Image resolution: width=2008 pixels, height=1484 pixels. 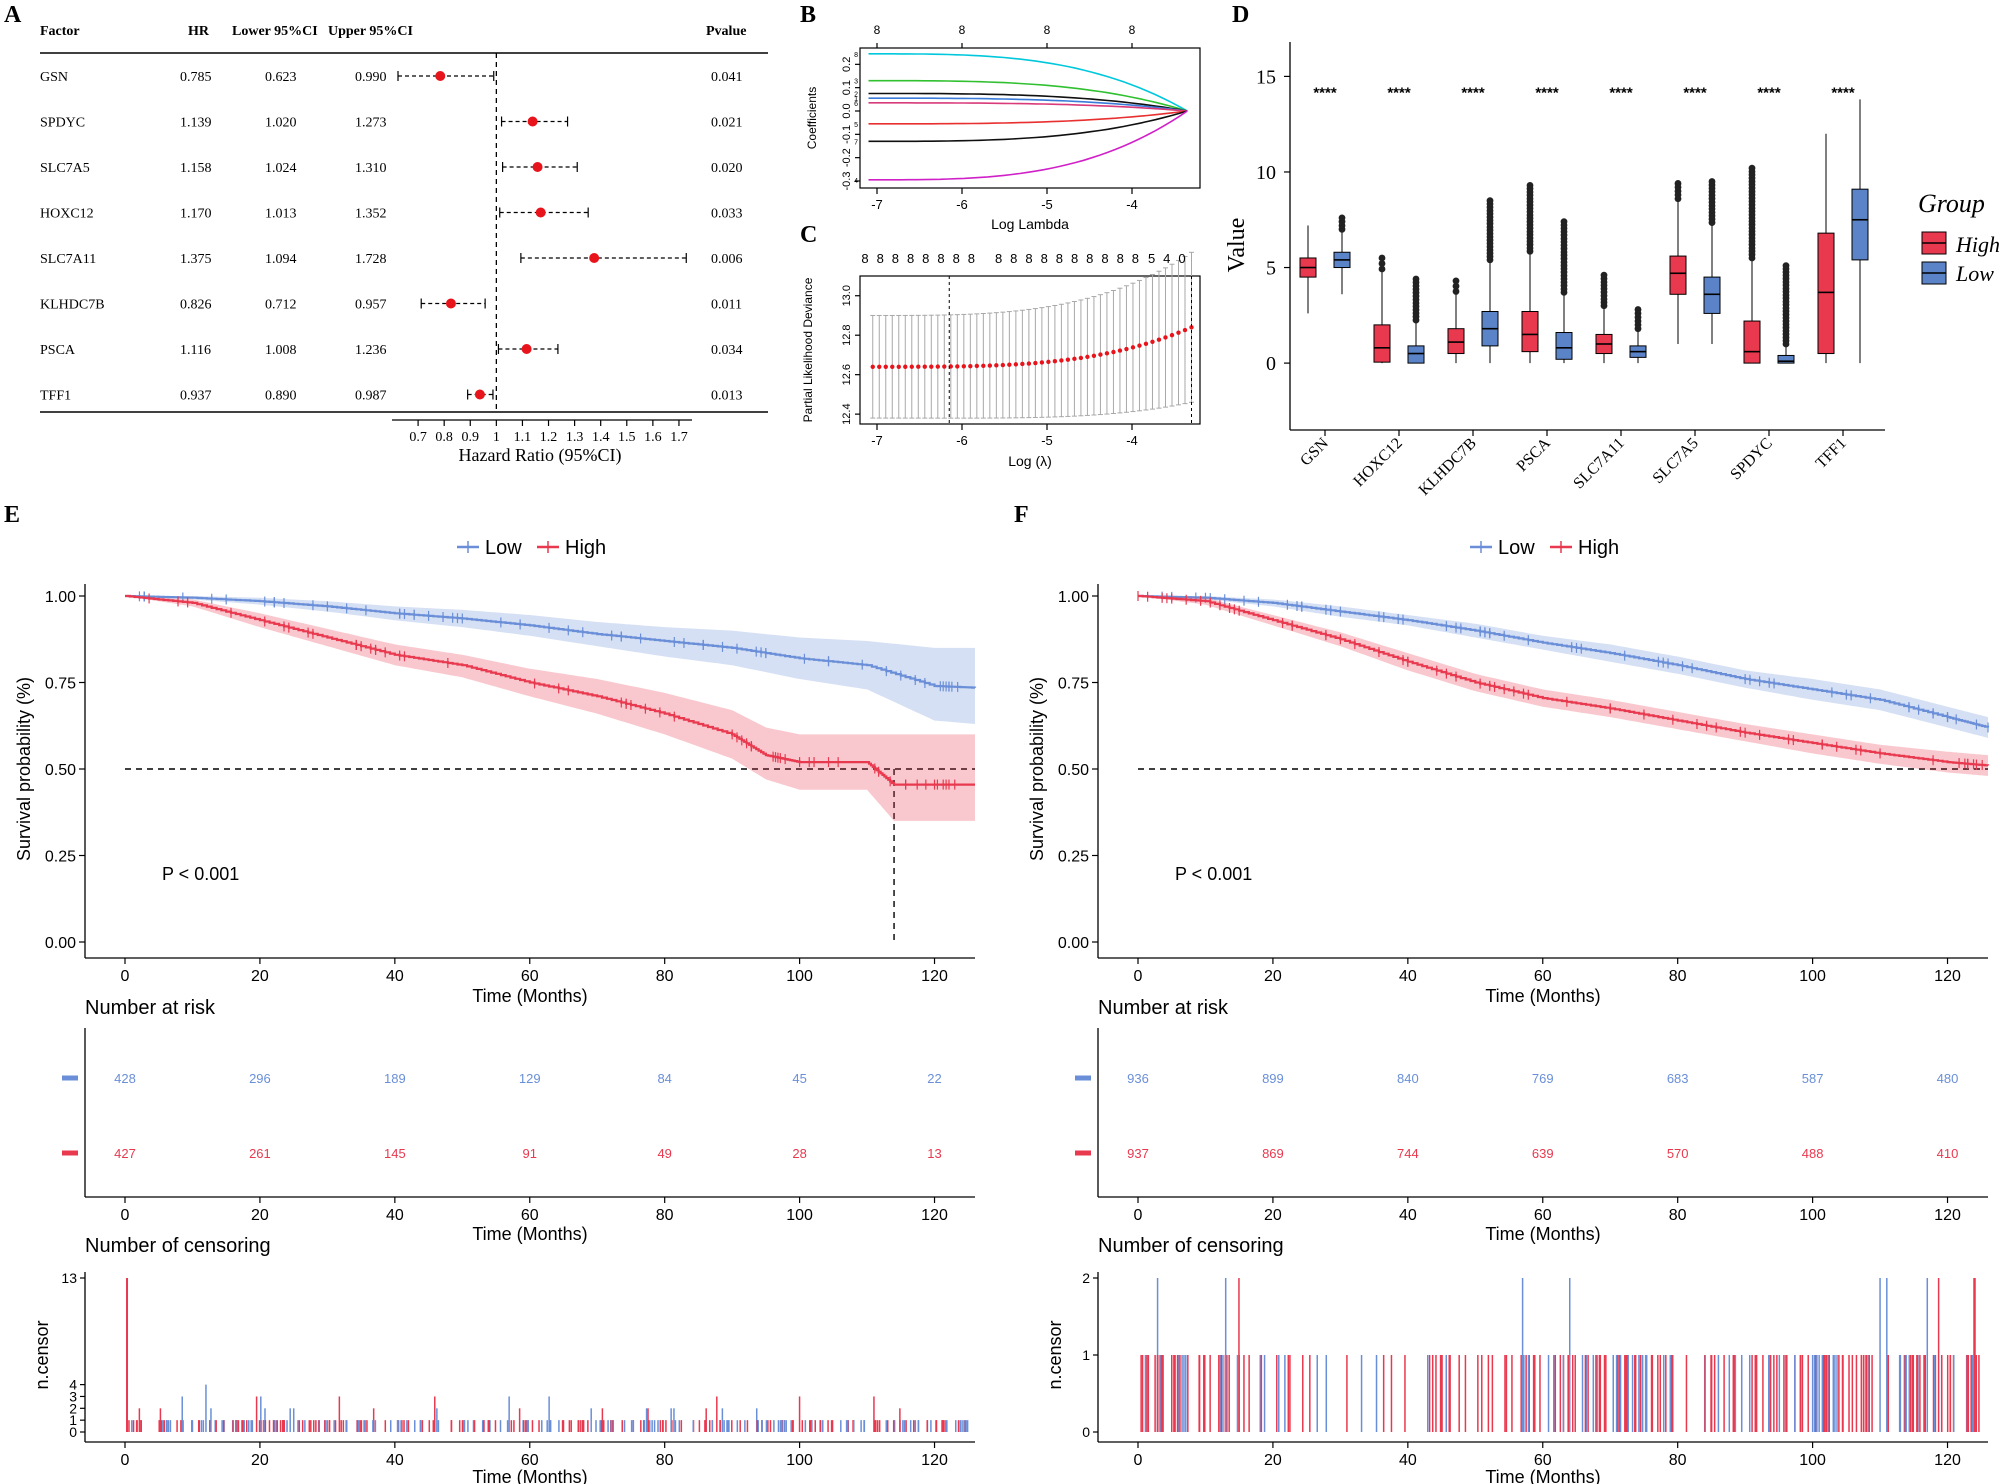 What do you see at coordinates (1240, 15) in the screenshot?
I see `panel-letter-d: D` at bounding box center [1240, 15].